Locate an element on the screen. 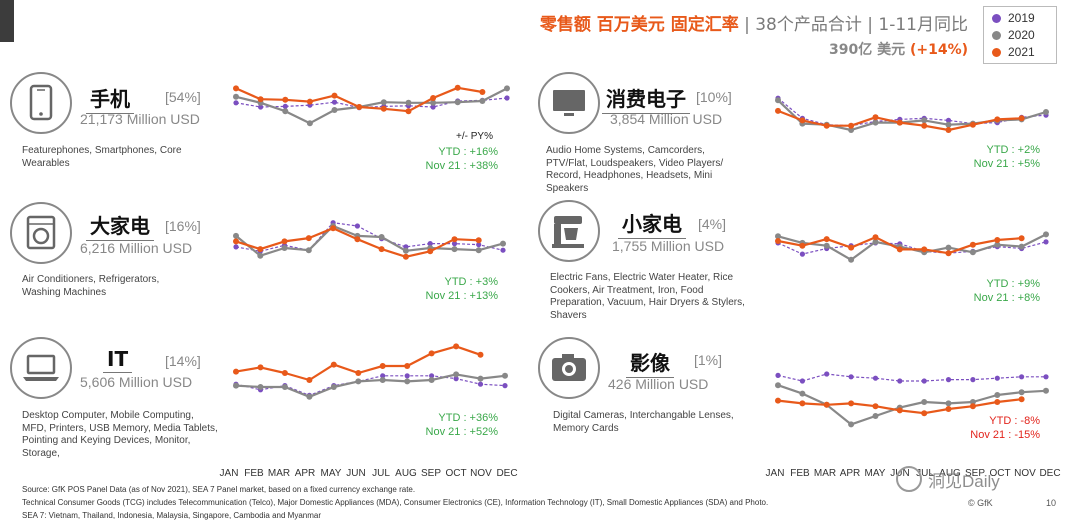 The height and width of the screenshot is (525, 1080). x-tick-label: OCT is located at coordinates (1000, 473).